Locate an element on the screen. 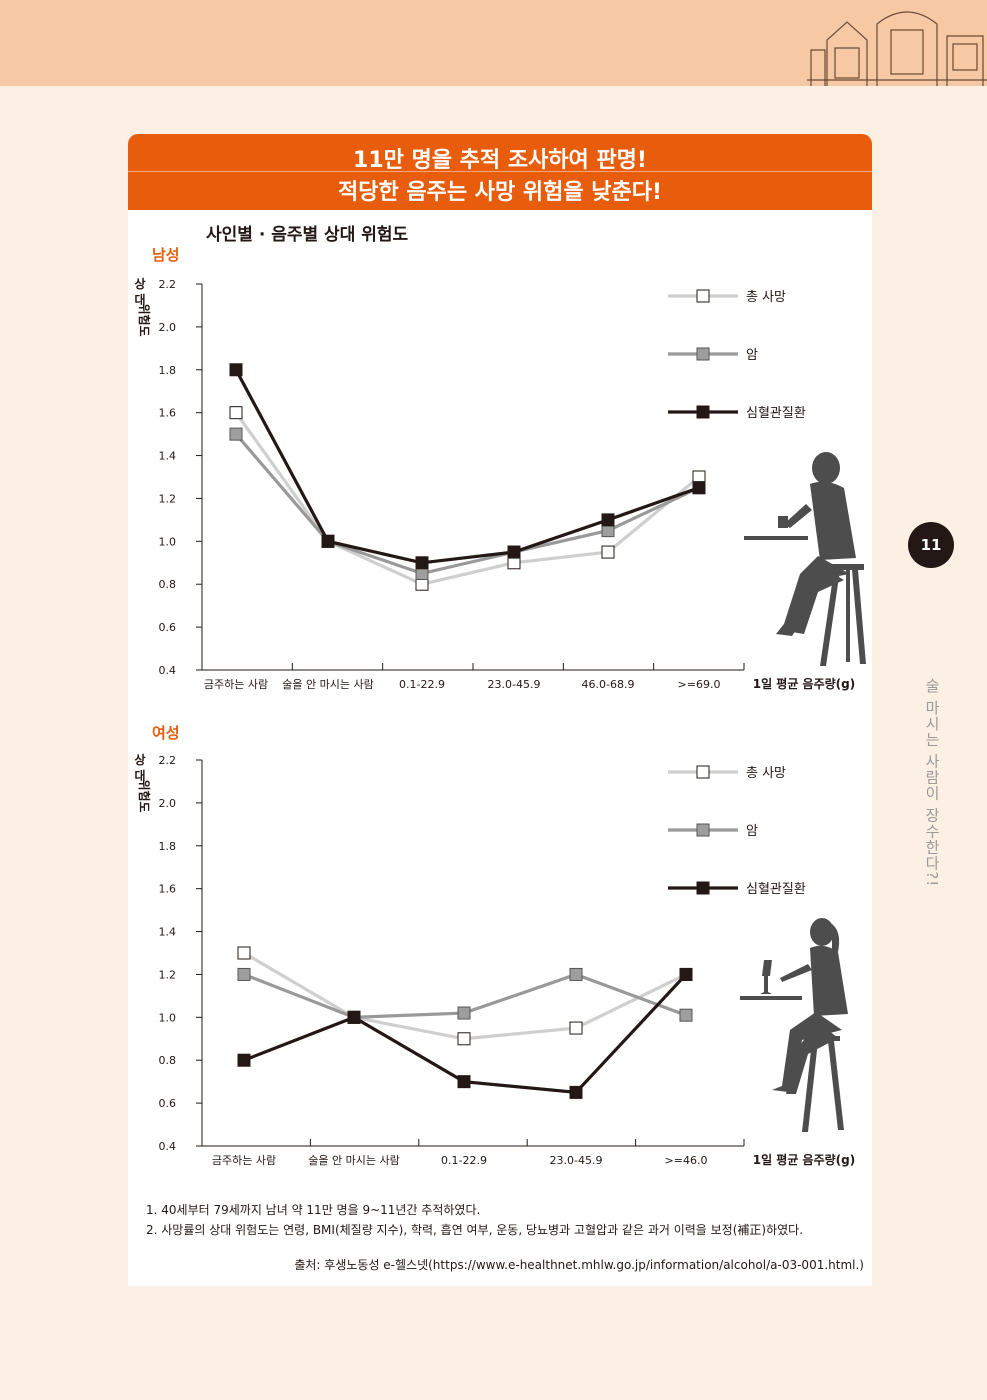 The width and height of the screenshot is (987, 1400). x-tick-label: 0.1-22.9 is located at coordinates (422, 684).